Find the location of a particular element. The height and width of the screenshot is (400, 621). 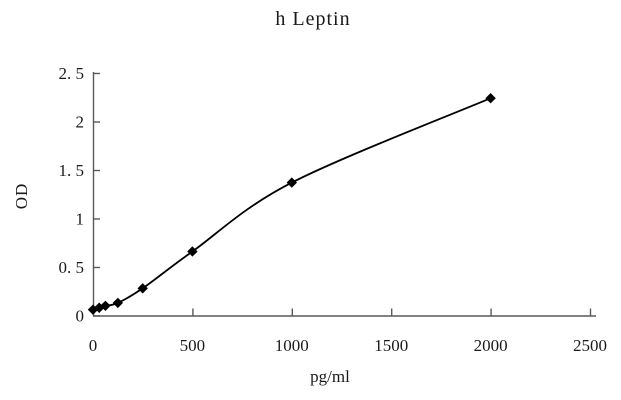

x-axis-title: pg/ml is located at coordinates (330, 376).